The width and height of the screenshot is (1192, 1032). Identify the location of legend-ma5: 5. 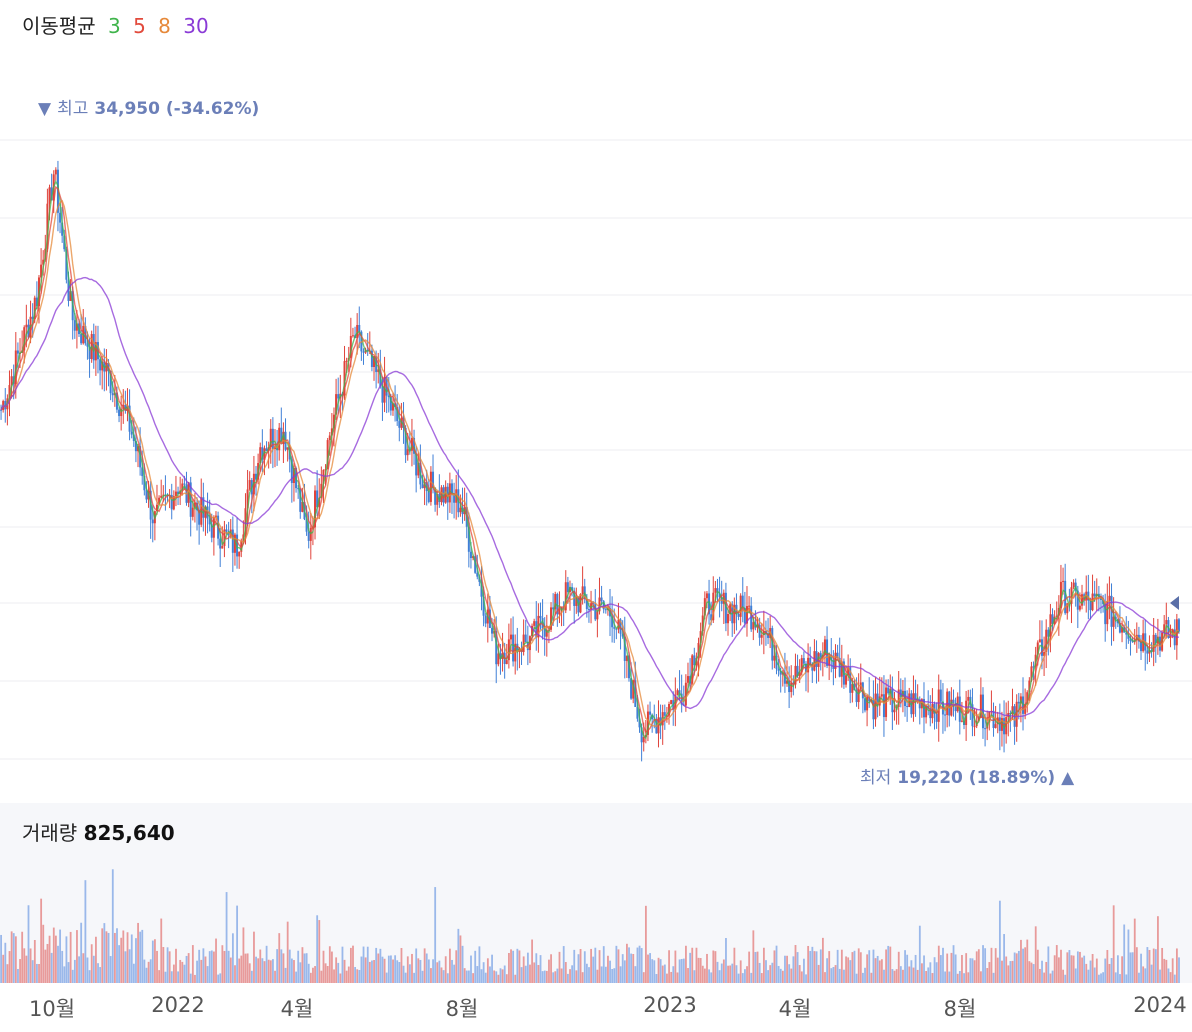
(139, 26).